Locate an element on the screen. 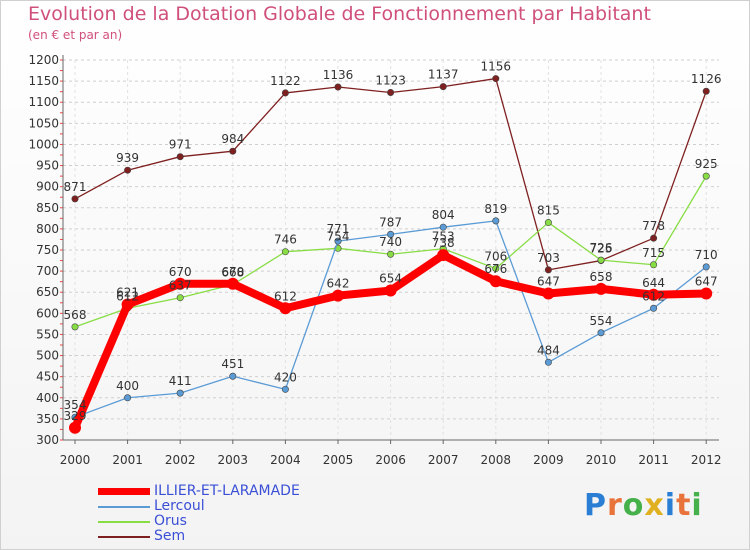 The image size is (750, 550). x-tick-label: 2004 is located at coordinates (285, 460).